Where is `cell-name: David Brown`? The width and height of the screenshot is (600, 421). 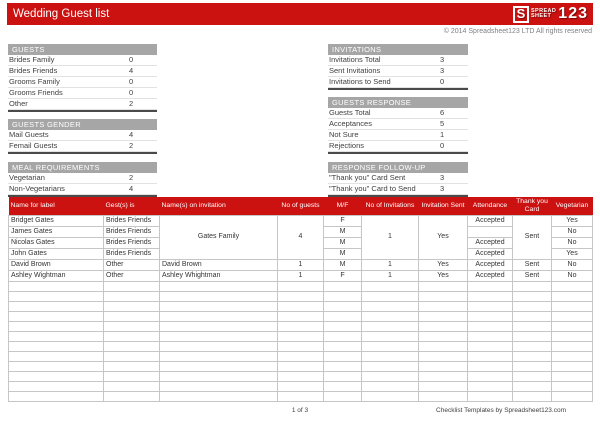 cell-name: David Brown is located at coordinates (56, 264).